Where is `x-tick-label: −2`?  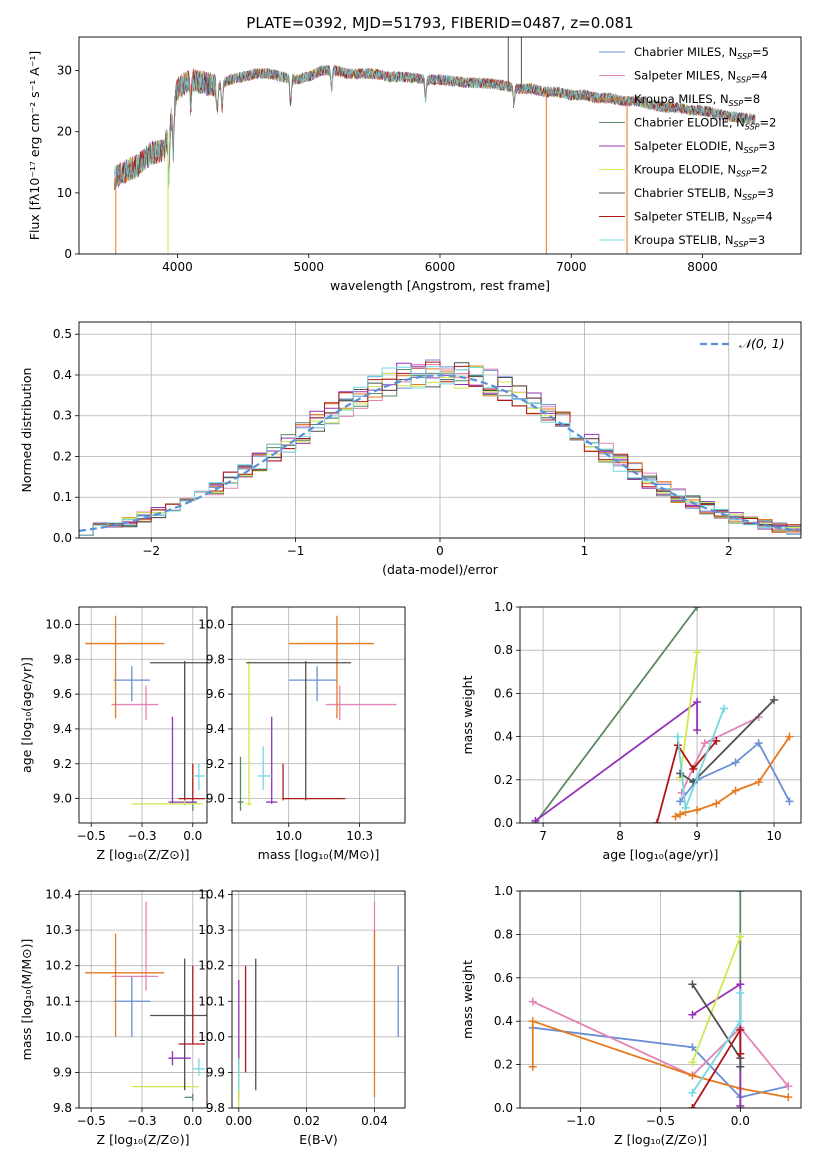 x-tick-label: −2 is located at coordinates (151, 551).